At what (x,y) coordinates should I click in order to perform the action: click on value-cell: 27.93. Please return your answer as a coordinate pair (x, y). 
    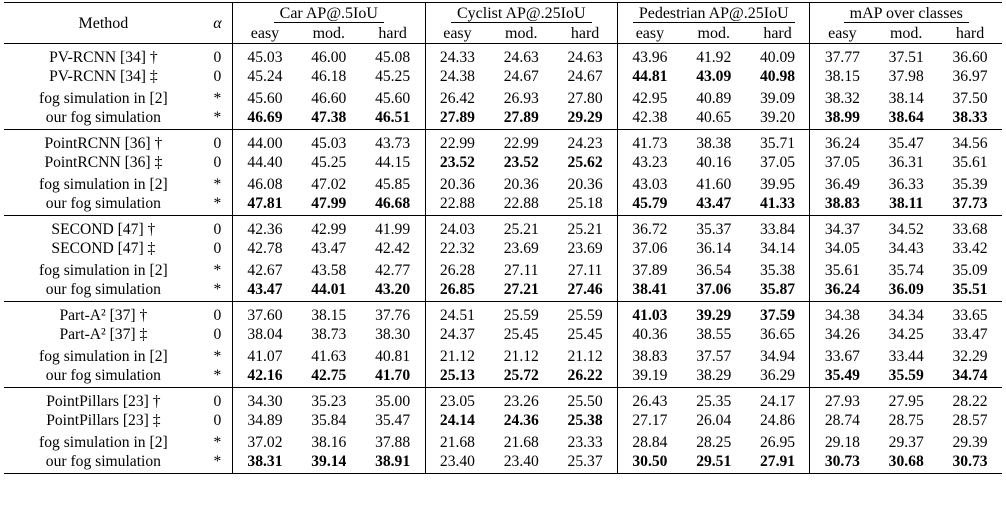
    Looking at the image, I should click on (842, 399).